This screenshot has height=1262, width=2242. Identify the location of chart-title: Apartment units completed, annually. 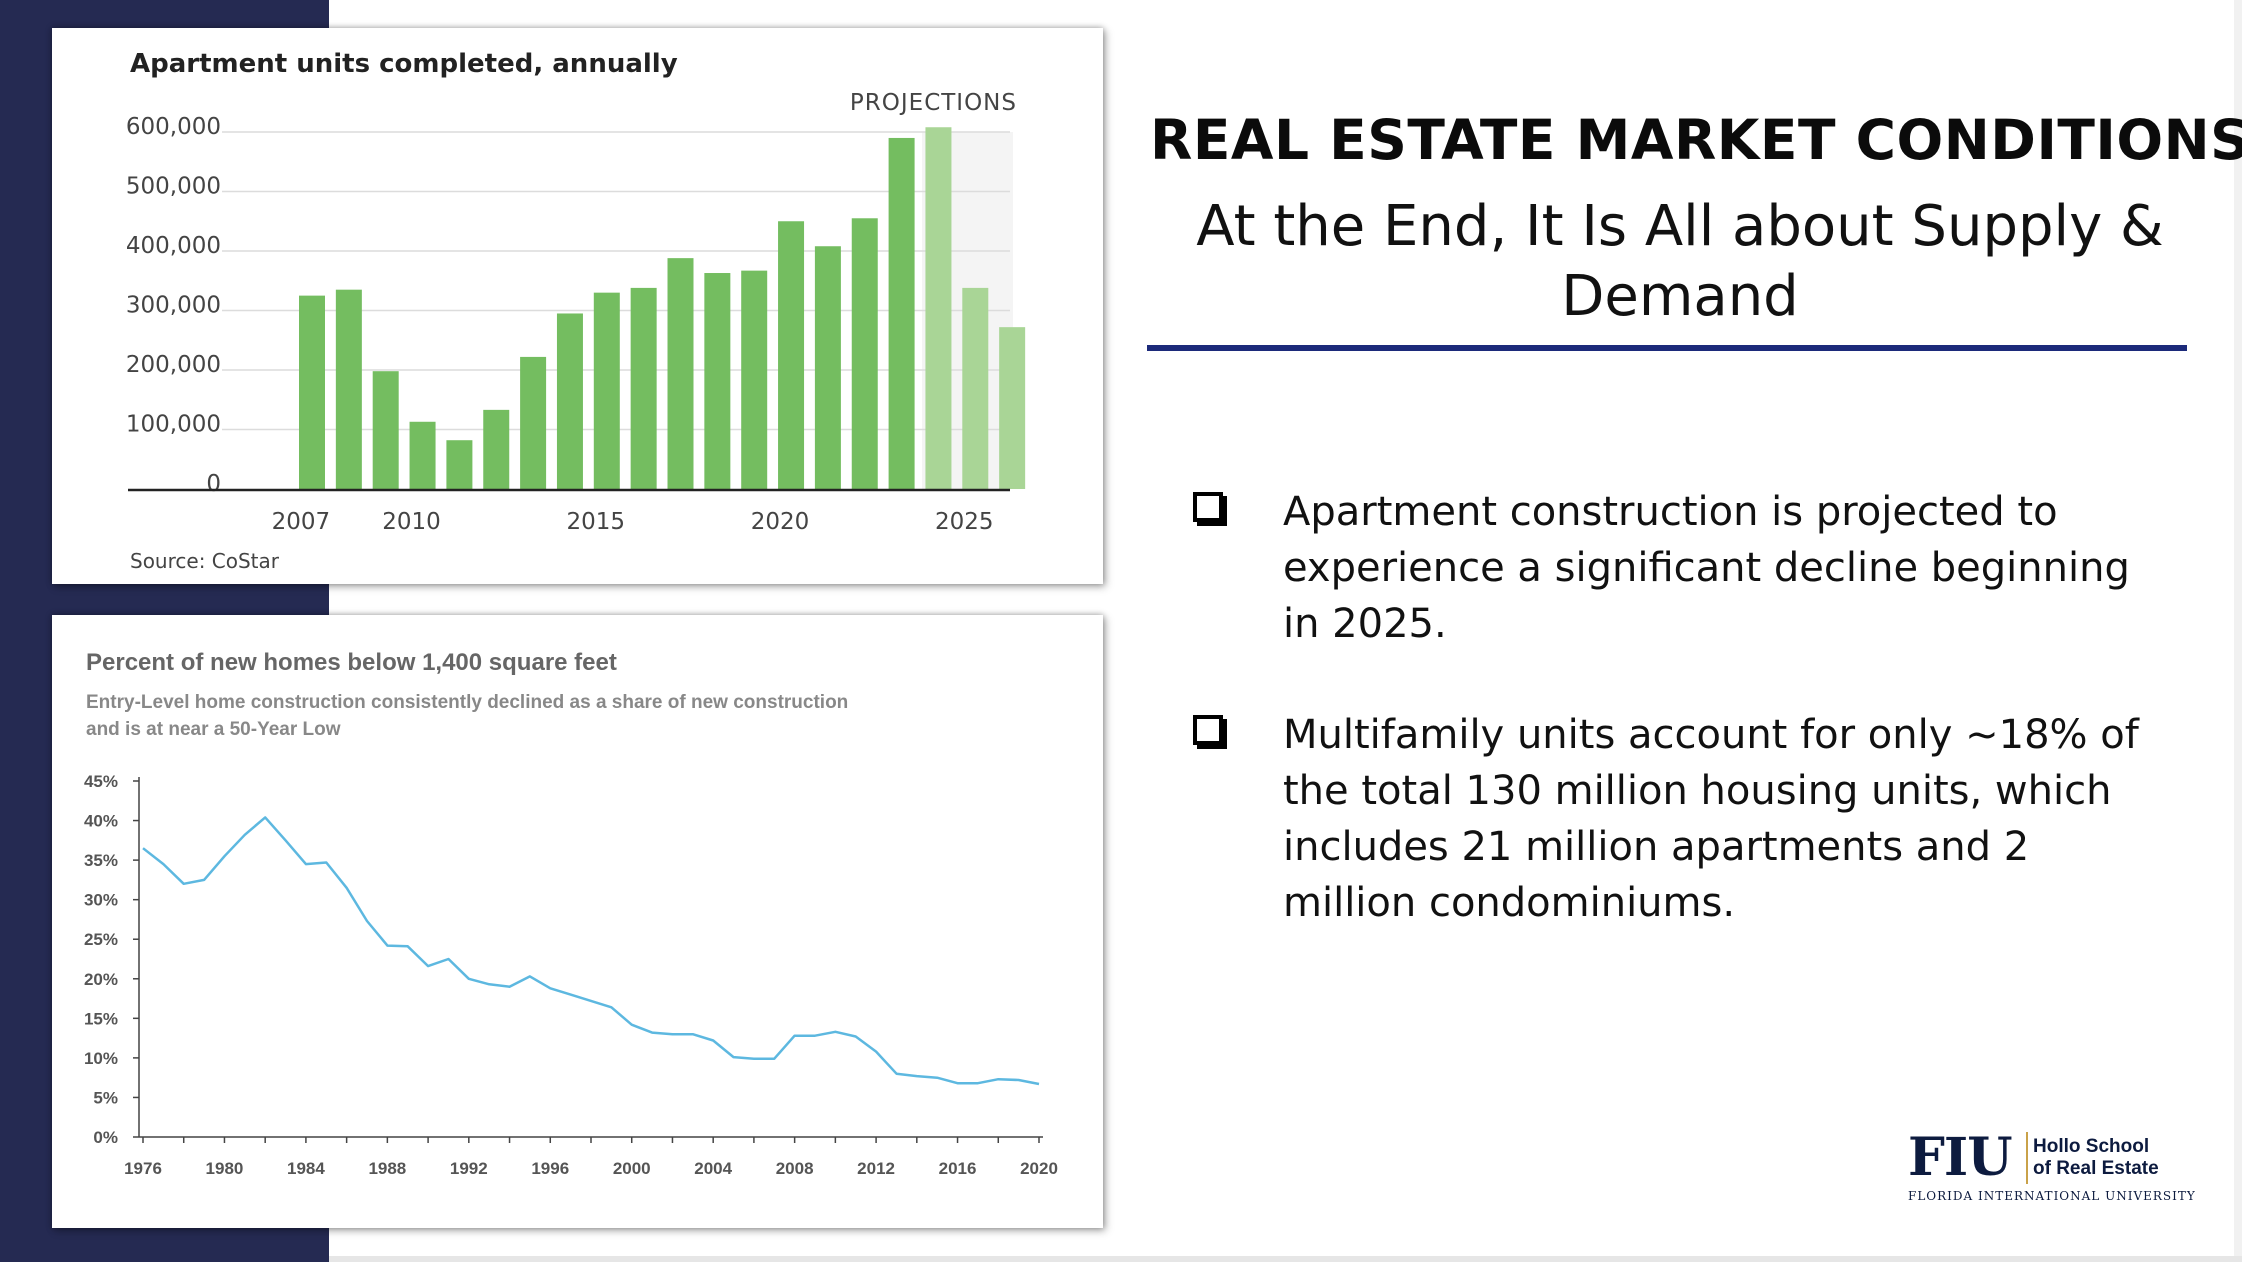
(404, 64).